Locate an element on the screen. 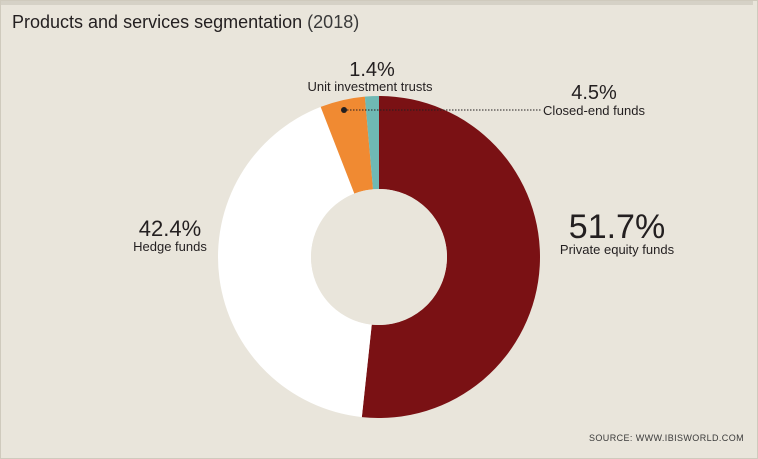  slice-label-closed-end: Closed-end funds is located at coordinates (594, 110).